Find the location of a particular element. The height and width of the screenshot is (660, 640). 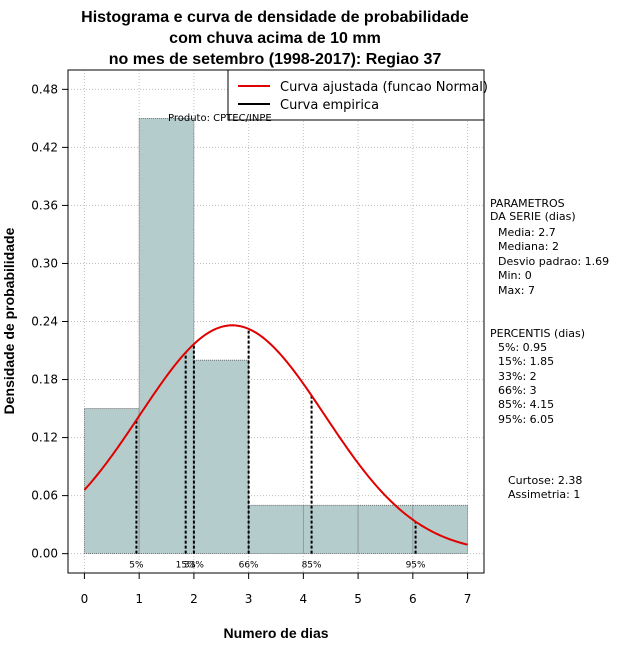

percentile-label-1: 15% is located at coordinates (186, 566).